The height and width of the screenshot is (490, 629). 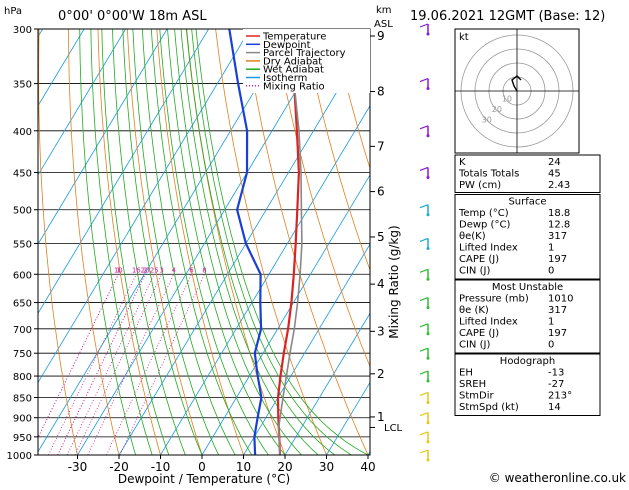 I want to click on pressure-tick-label: 550, so click(x=22, y=244).